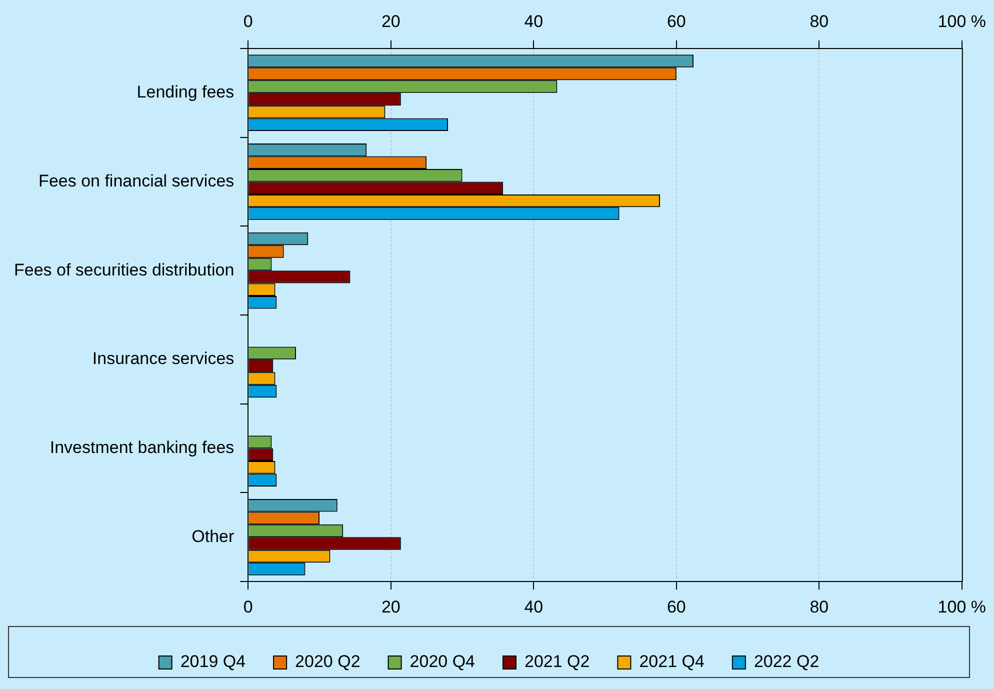 The width and height of the screenshot is (994, 689). Describe the element at coordinates (819, 21) in the screenshot. I see `x-tick-label: 80` at that location.